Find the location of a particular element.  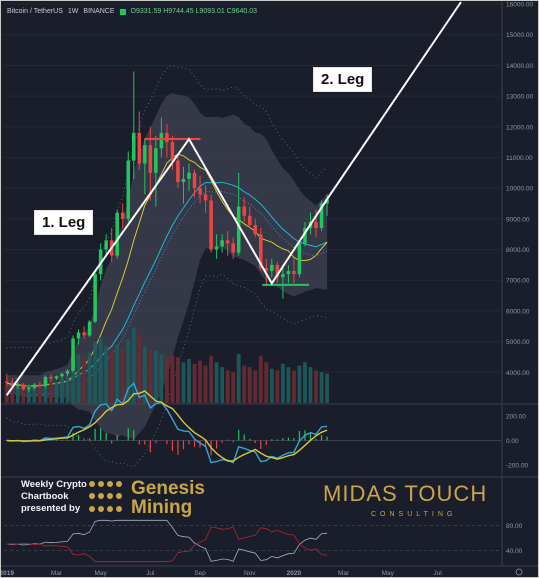

time-tick-label: Mar is located at coordinates (344, 573).